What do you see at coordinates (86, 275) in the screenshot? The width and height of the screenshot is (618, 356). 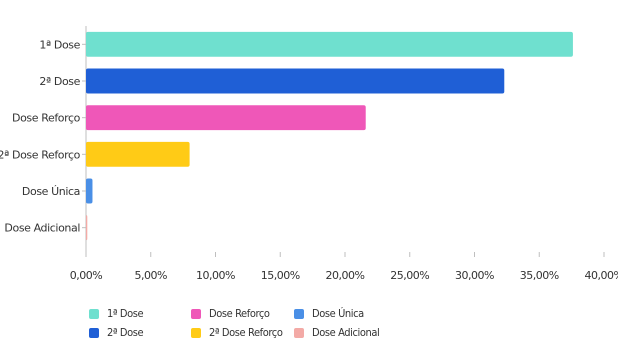 I see `x-tick-label: 0,00%` at bounding box center [86, 275].